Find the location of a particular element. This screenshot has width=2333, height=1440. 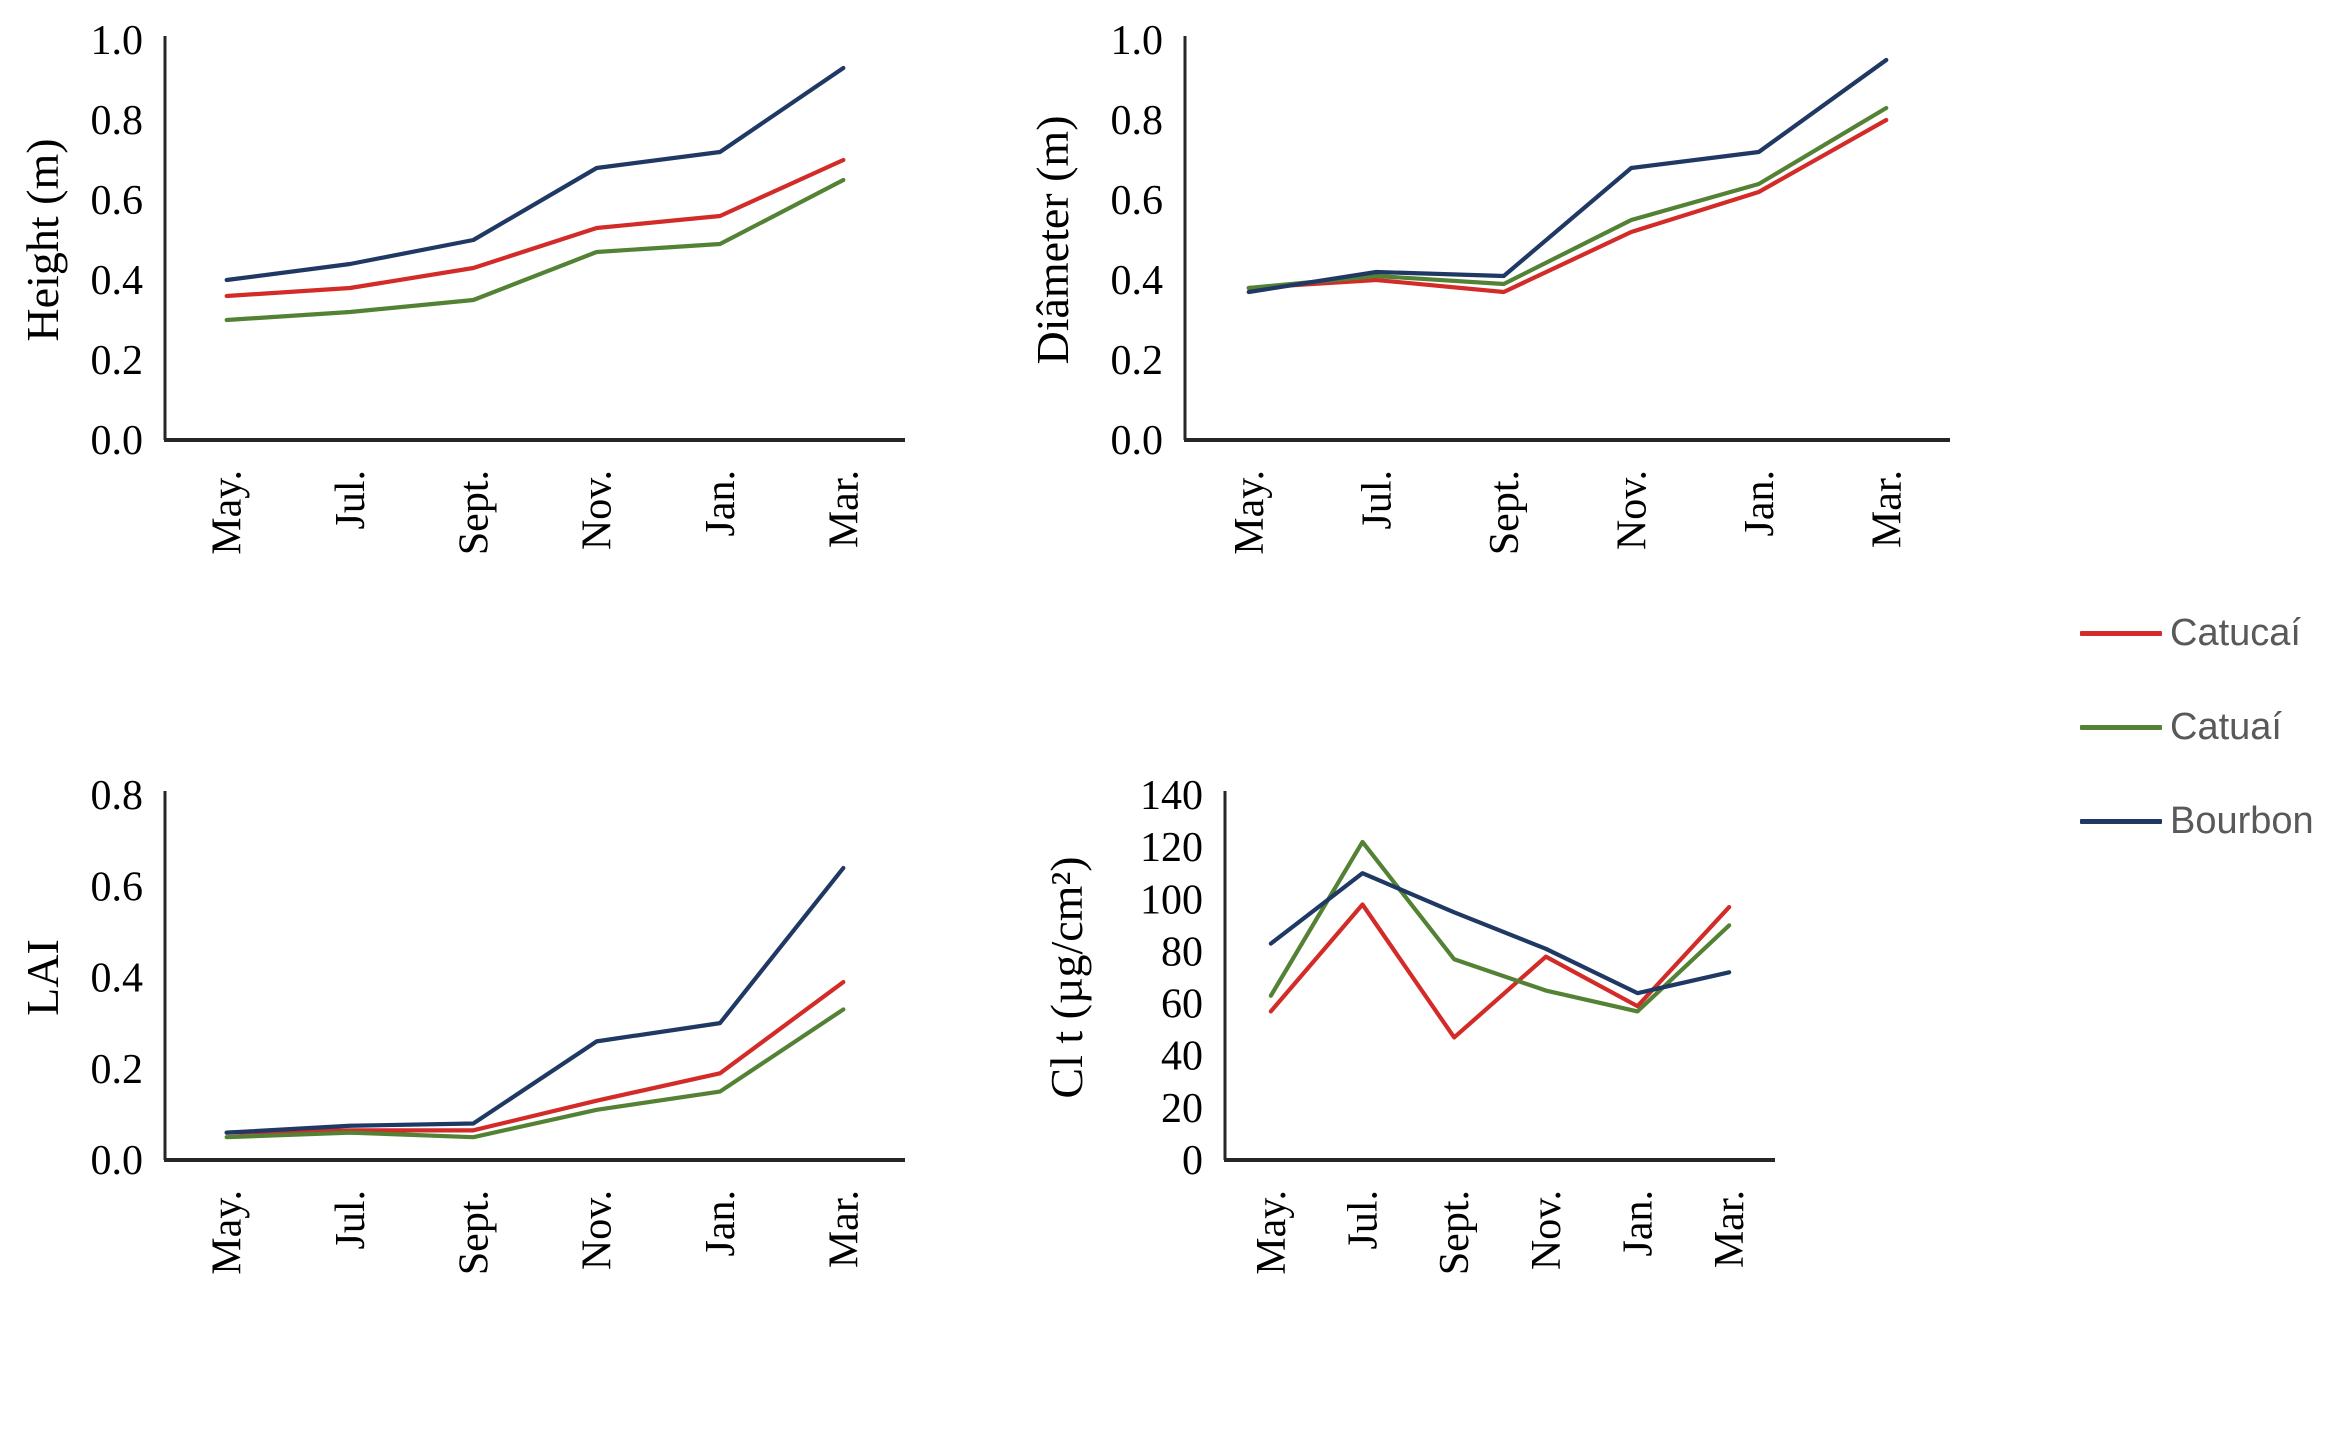

legend-line-bourbon-icon is located at coordinates (2121, 821).